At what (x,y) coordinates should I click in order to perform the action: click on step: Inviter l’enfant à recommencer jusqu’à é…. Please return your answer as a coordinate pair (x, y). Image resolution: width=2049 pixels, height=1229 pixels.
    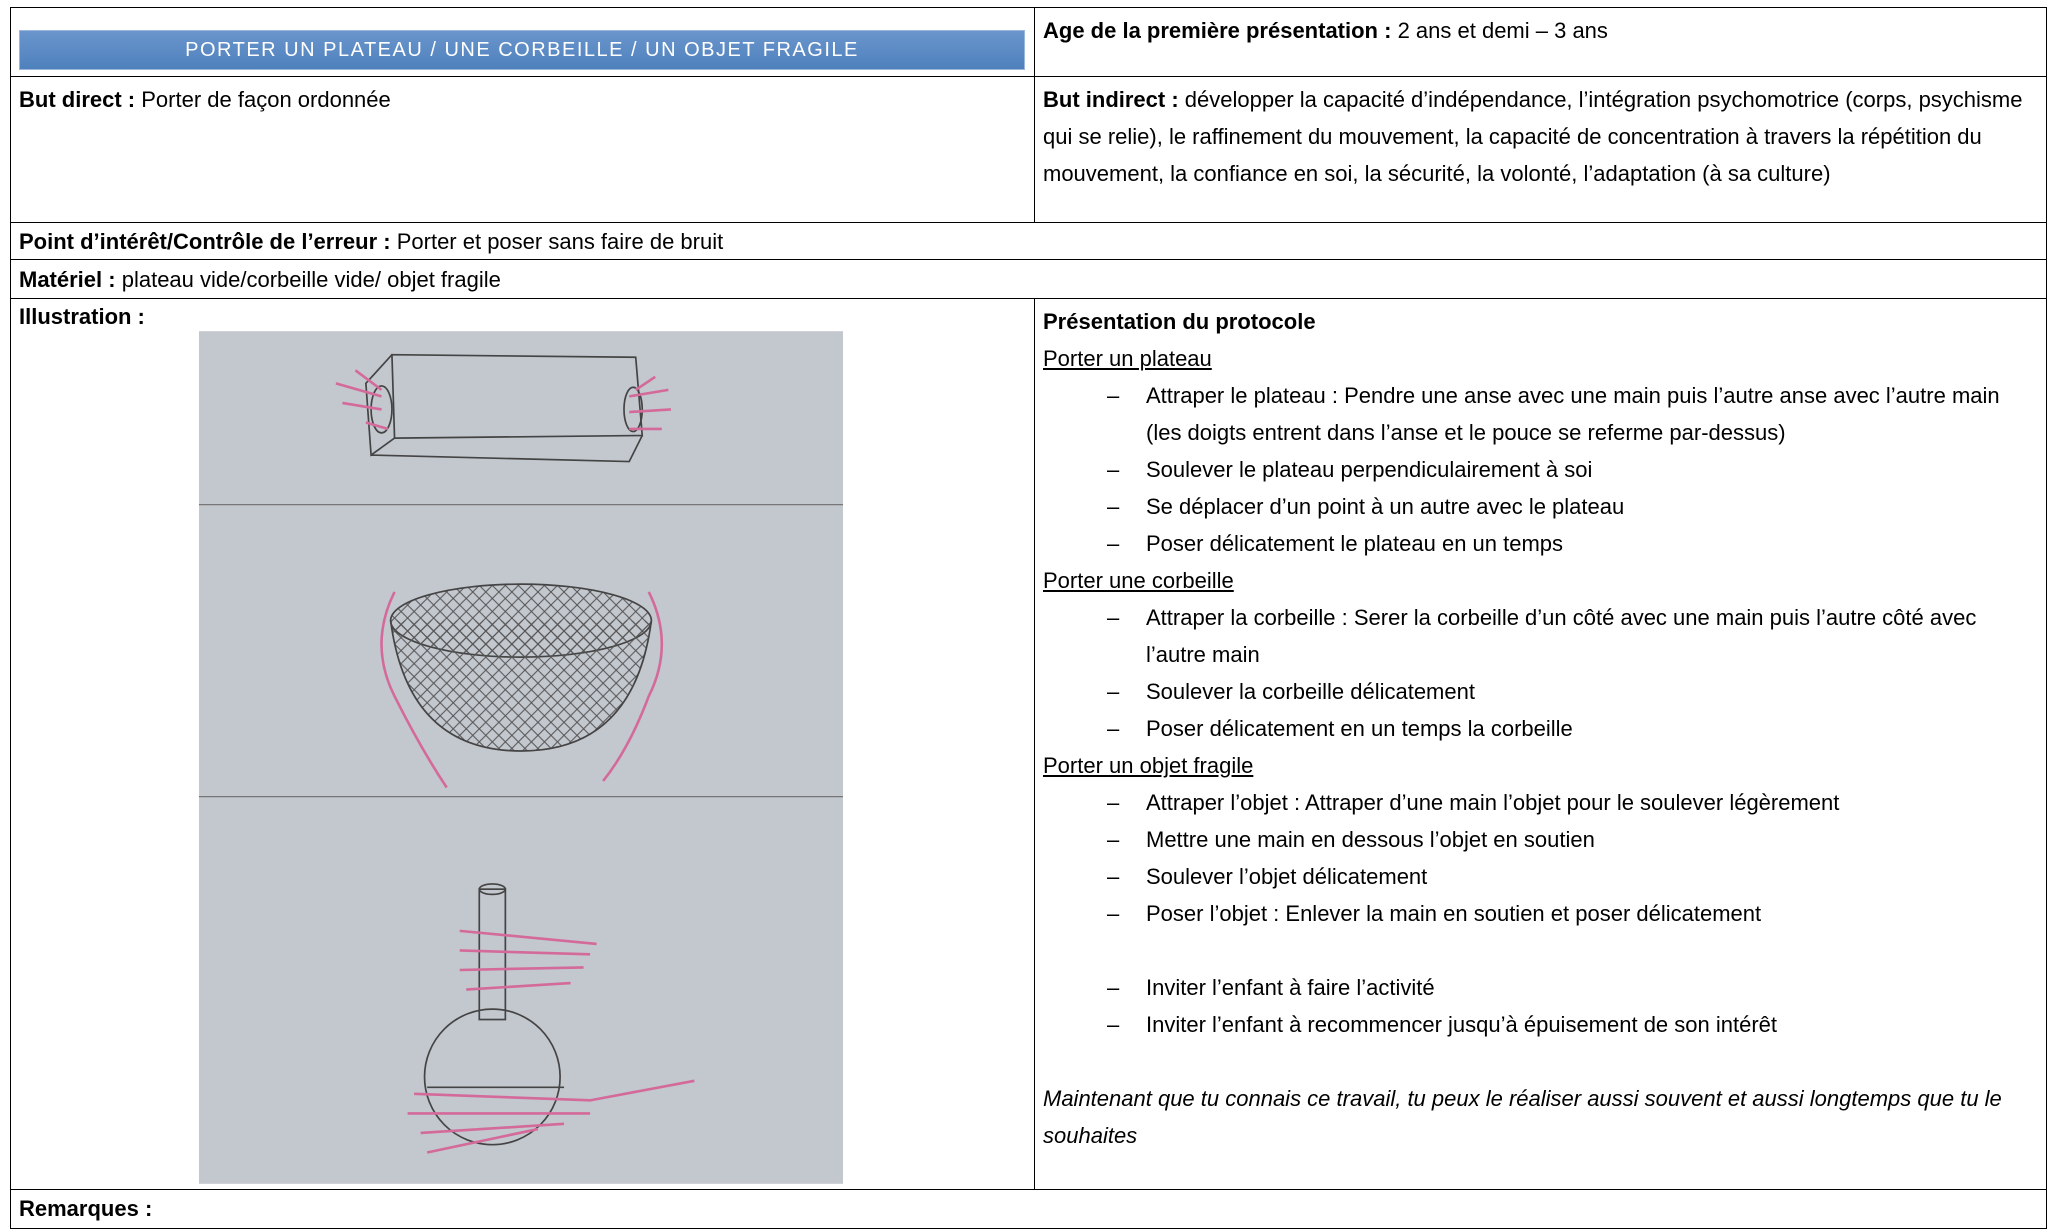
    Looking at the image, I should click on (1540, 1024).